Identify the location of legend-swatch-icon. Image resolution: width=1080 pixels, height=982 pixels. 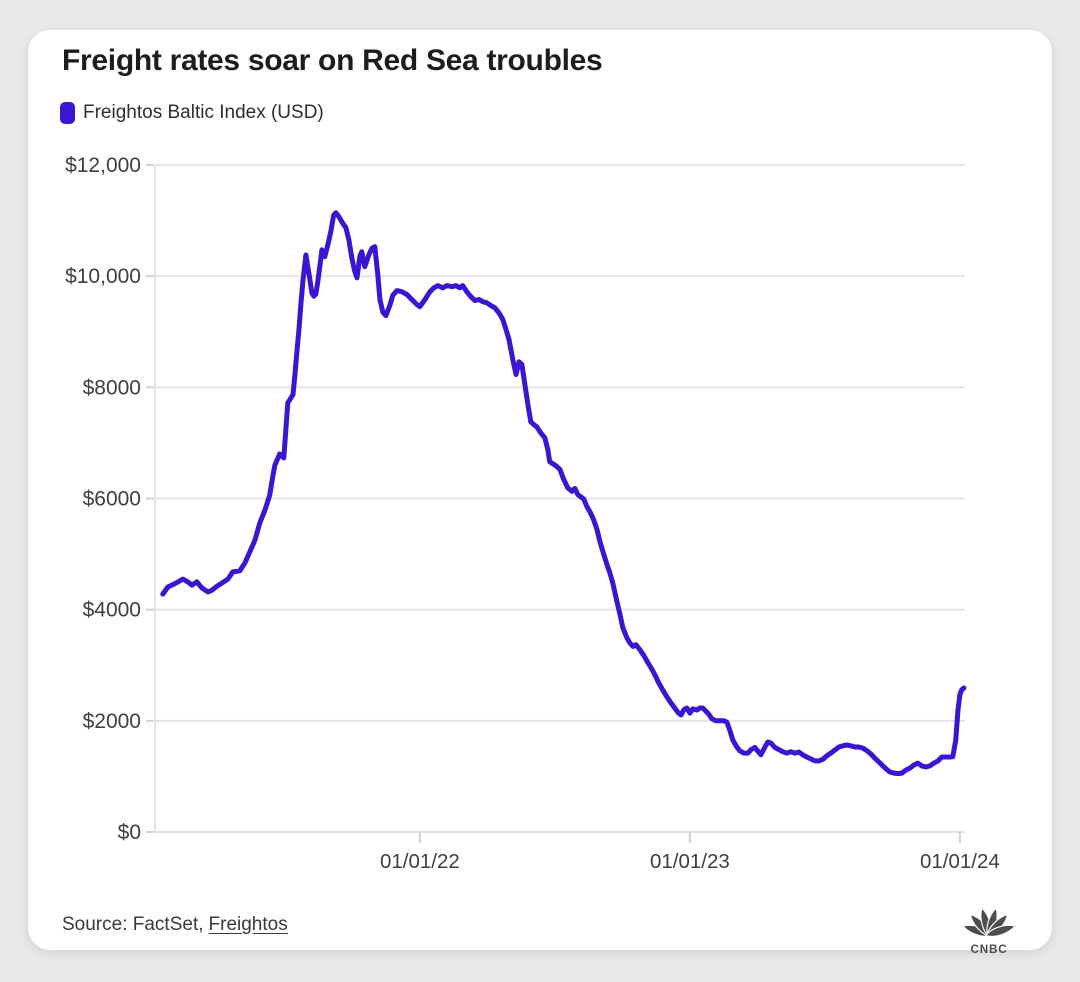
(67, 113).